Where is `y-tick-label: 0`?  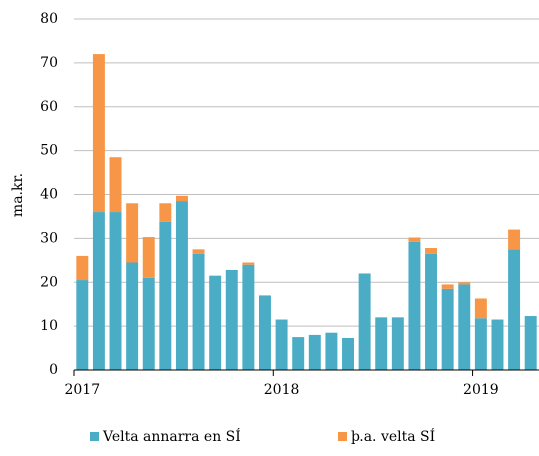 y-tick-label: 0 is located at coordinates (53, 370).